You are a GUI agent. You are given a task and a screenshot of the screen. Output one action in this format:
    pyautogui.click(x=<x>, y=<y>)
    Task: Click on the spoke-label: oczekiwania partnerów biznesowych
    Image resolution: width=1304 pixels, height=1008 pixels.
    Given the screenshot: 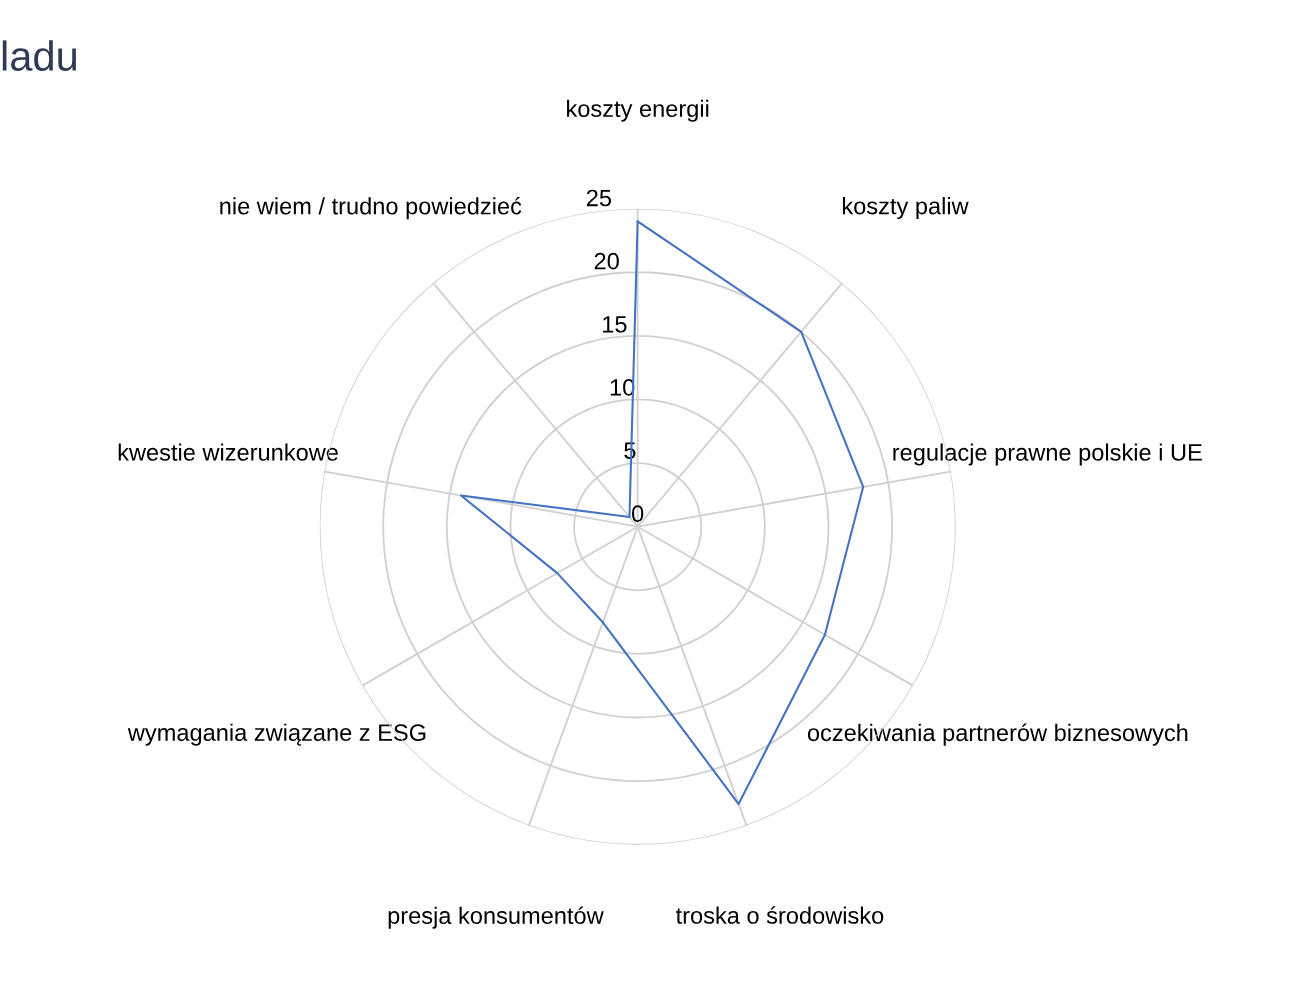 What is the action you would take?
    pyautogui.click(x=997, y=734)
    